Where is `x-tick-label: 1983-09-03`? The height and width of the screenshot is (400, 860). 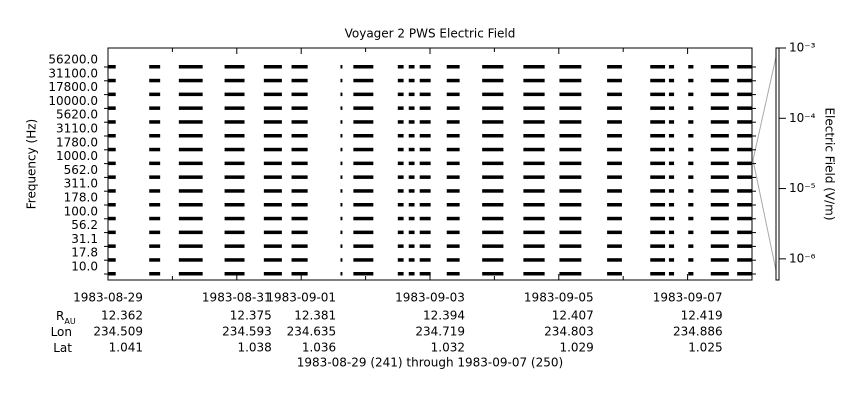 x-tick-label: 1983-09-03 is located at coordinates (430, 298).